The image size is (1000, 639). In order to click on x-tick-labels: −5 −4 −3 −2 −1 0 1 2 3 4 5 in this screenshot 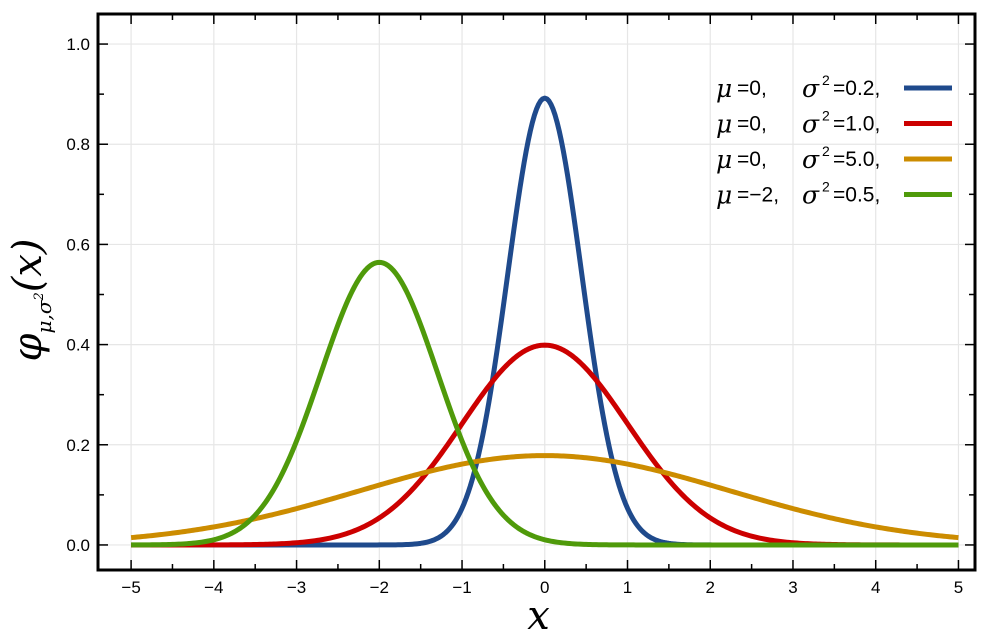, I will do `click(542, 587)`.